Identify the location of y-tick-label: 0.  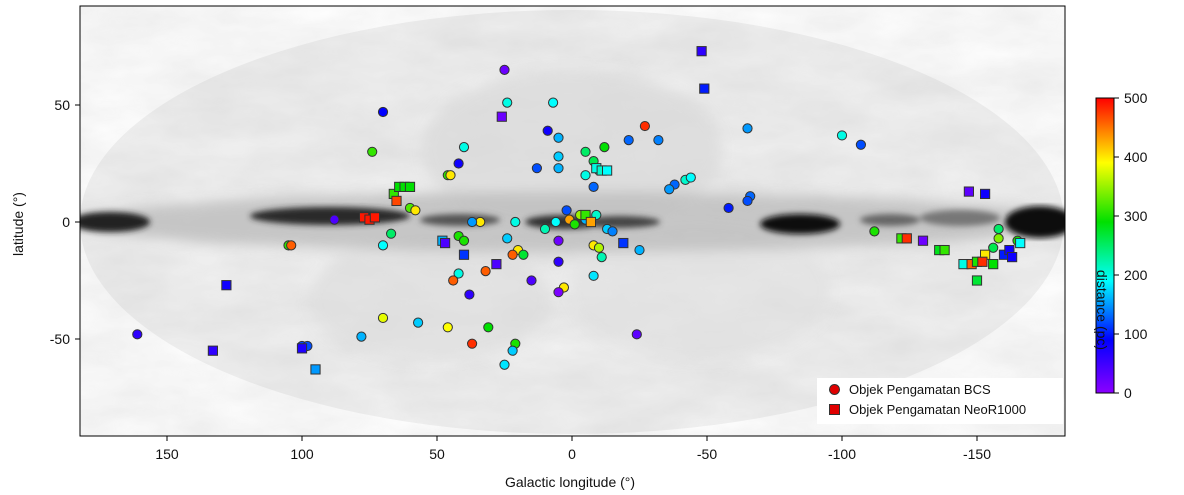
(66, 222).